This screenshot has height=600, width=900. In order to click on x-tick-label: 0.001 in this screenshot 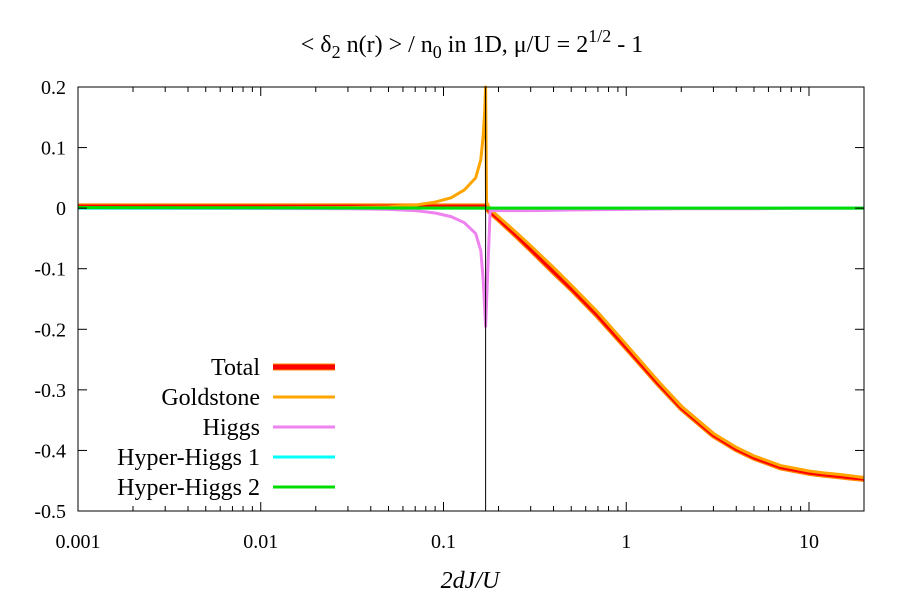, I will do `click(78, 542)`.